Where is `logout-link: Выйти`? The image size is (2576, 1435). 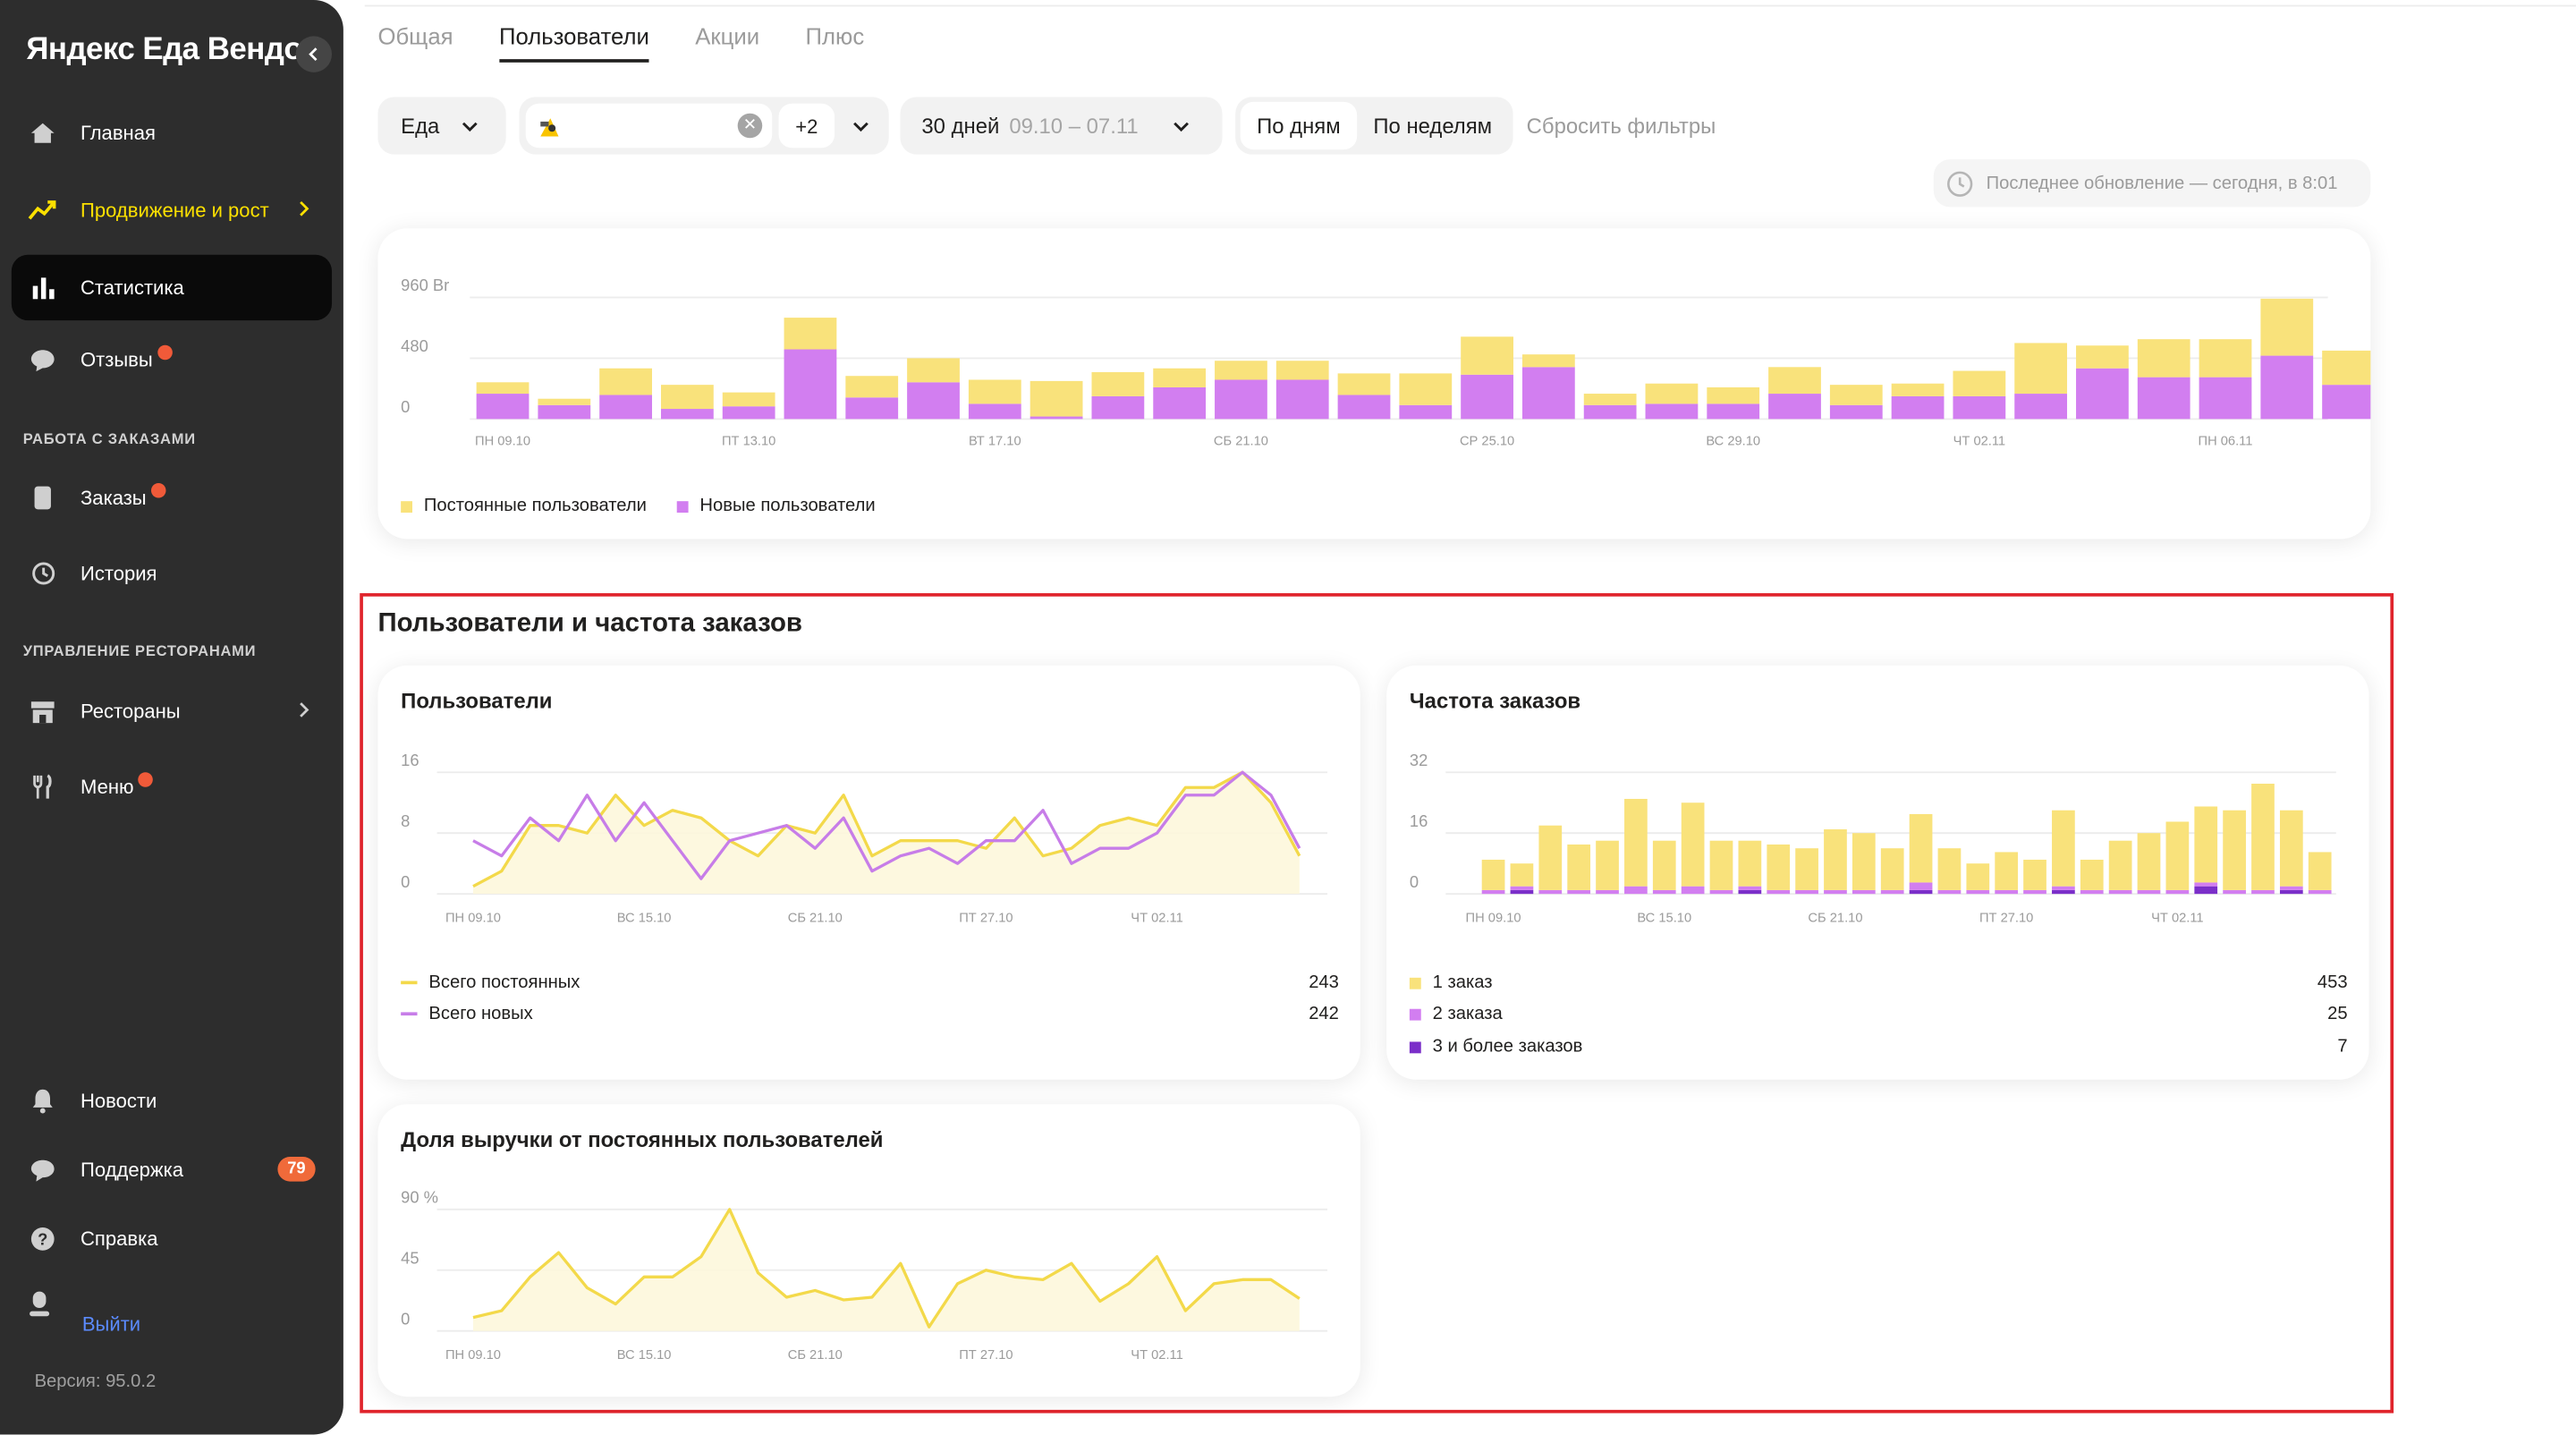
logout-link: Выйти is located at coordinates (111, 1324).